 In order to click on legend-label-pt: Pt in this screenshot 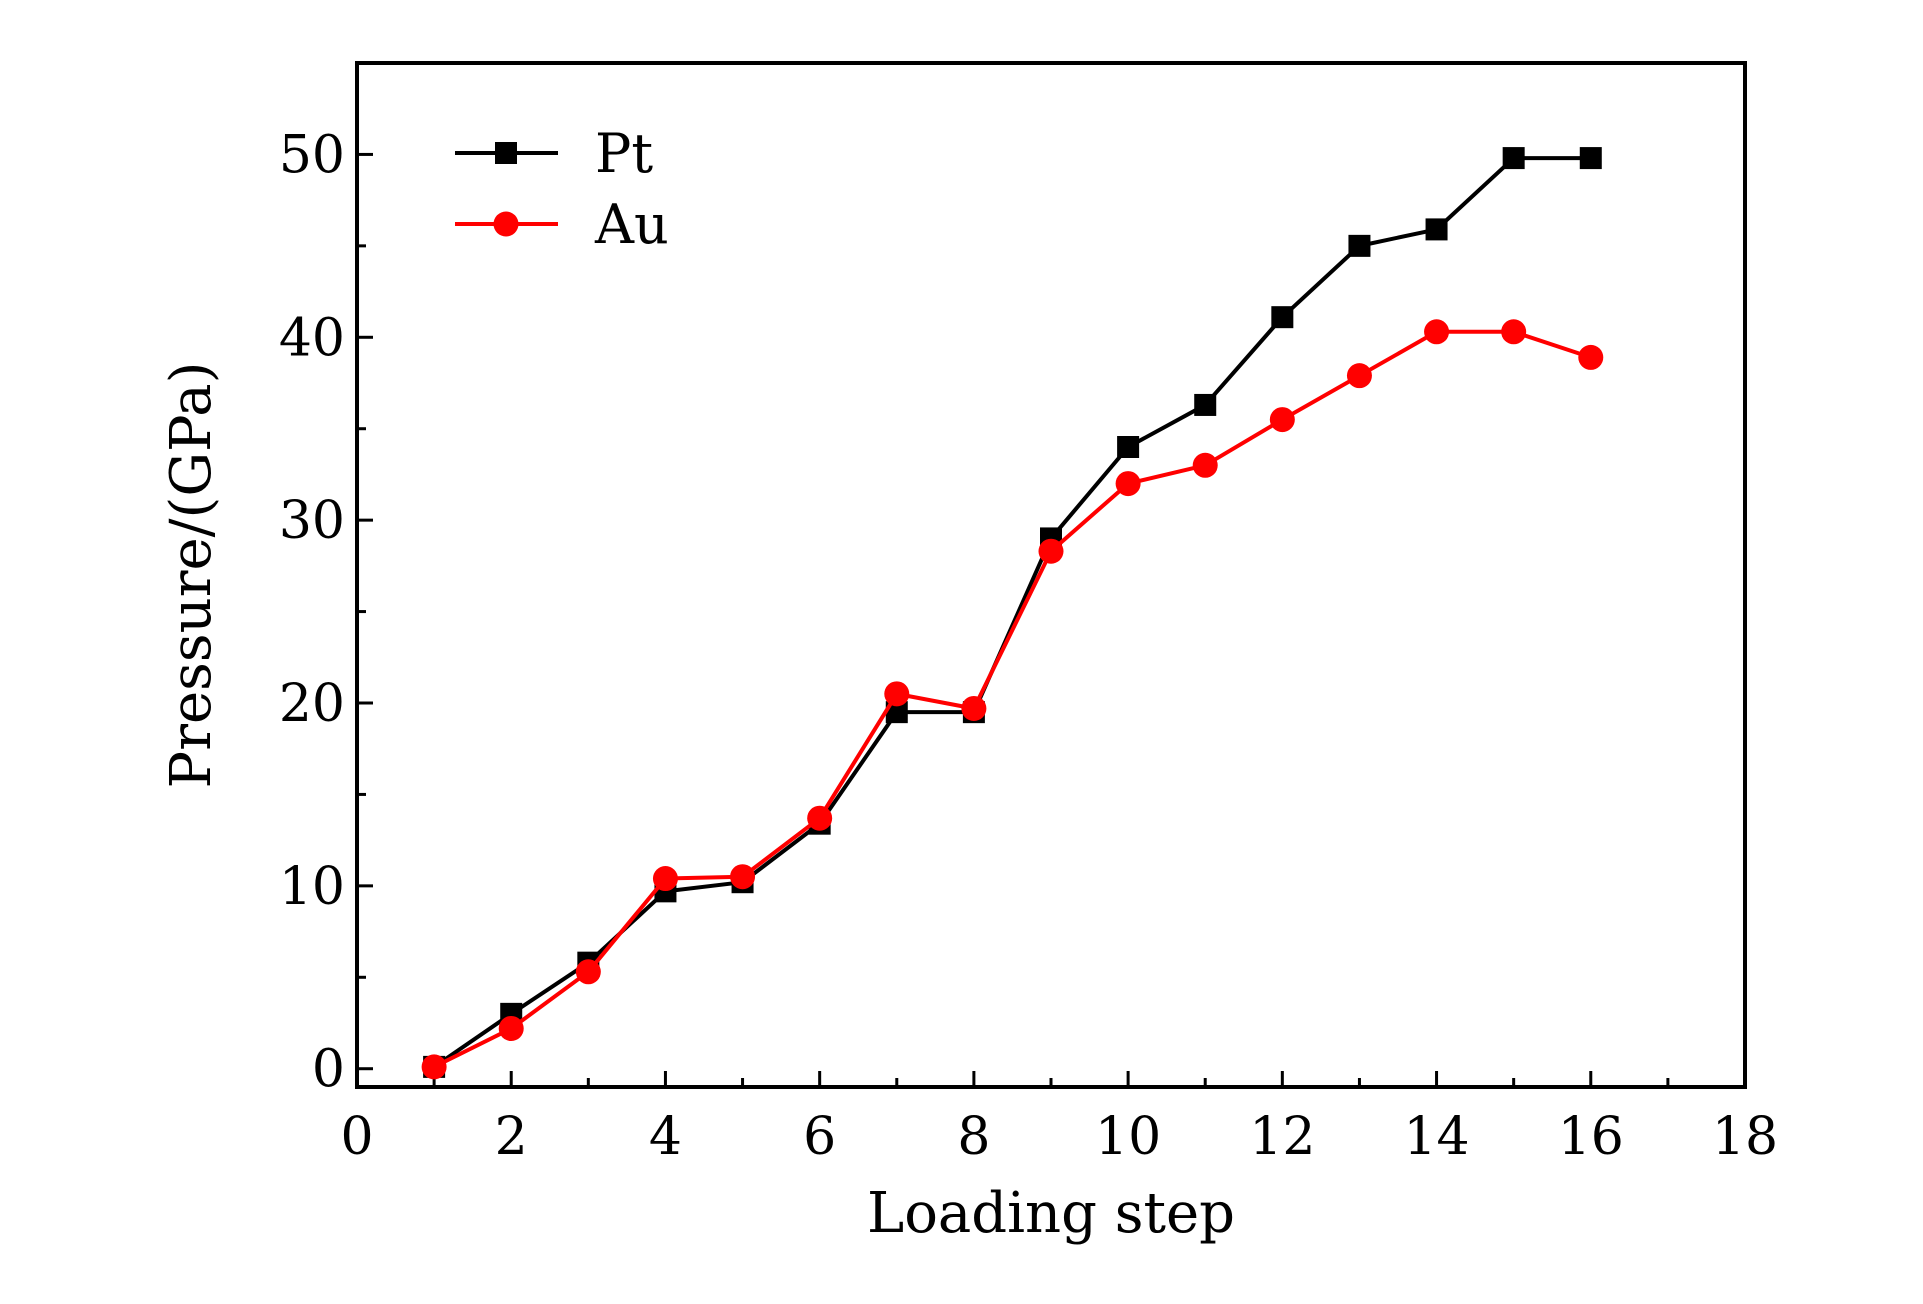, I will do `click(624, 153)`.